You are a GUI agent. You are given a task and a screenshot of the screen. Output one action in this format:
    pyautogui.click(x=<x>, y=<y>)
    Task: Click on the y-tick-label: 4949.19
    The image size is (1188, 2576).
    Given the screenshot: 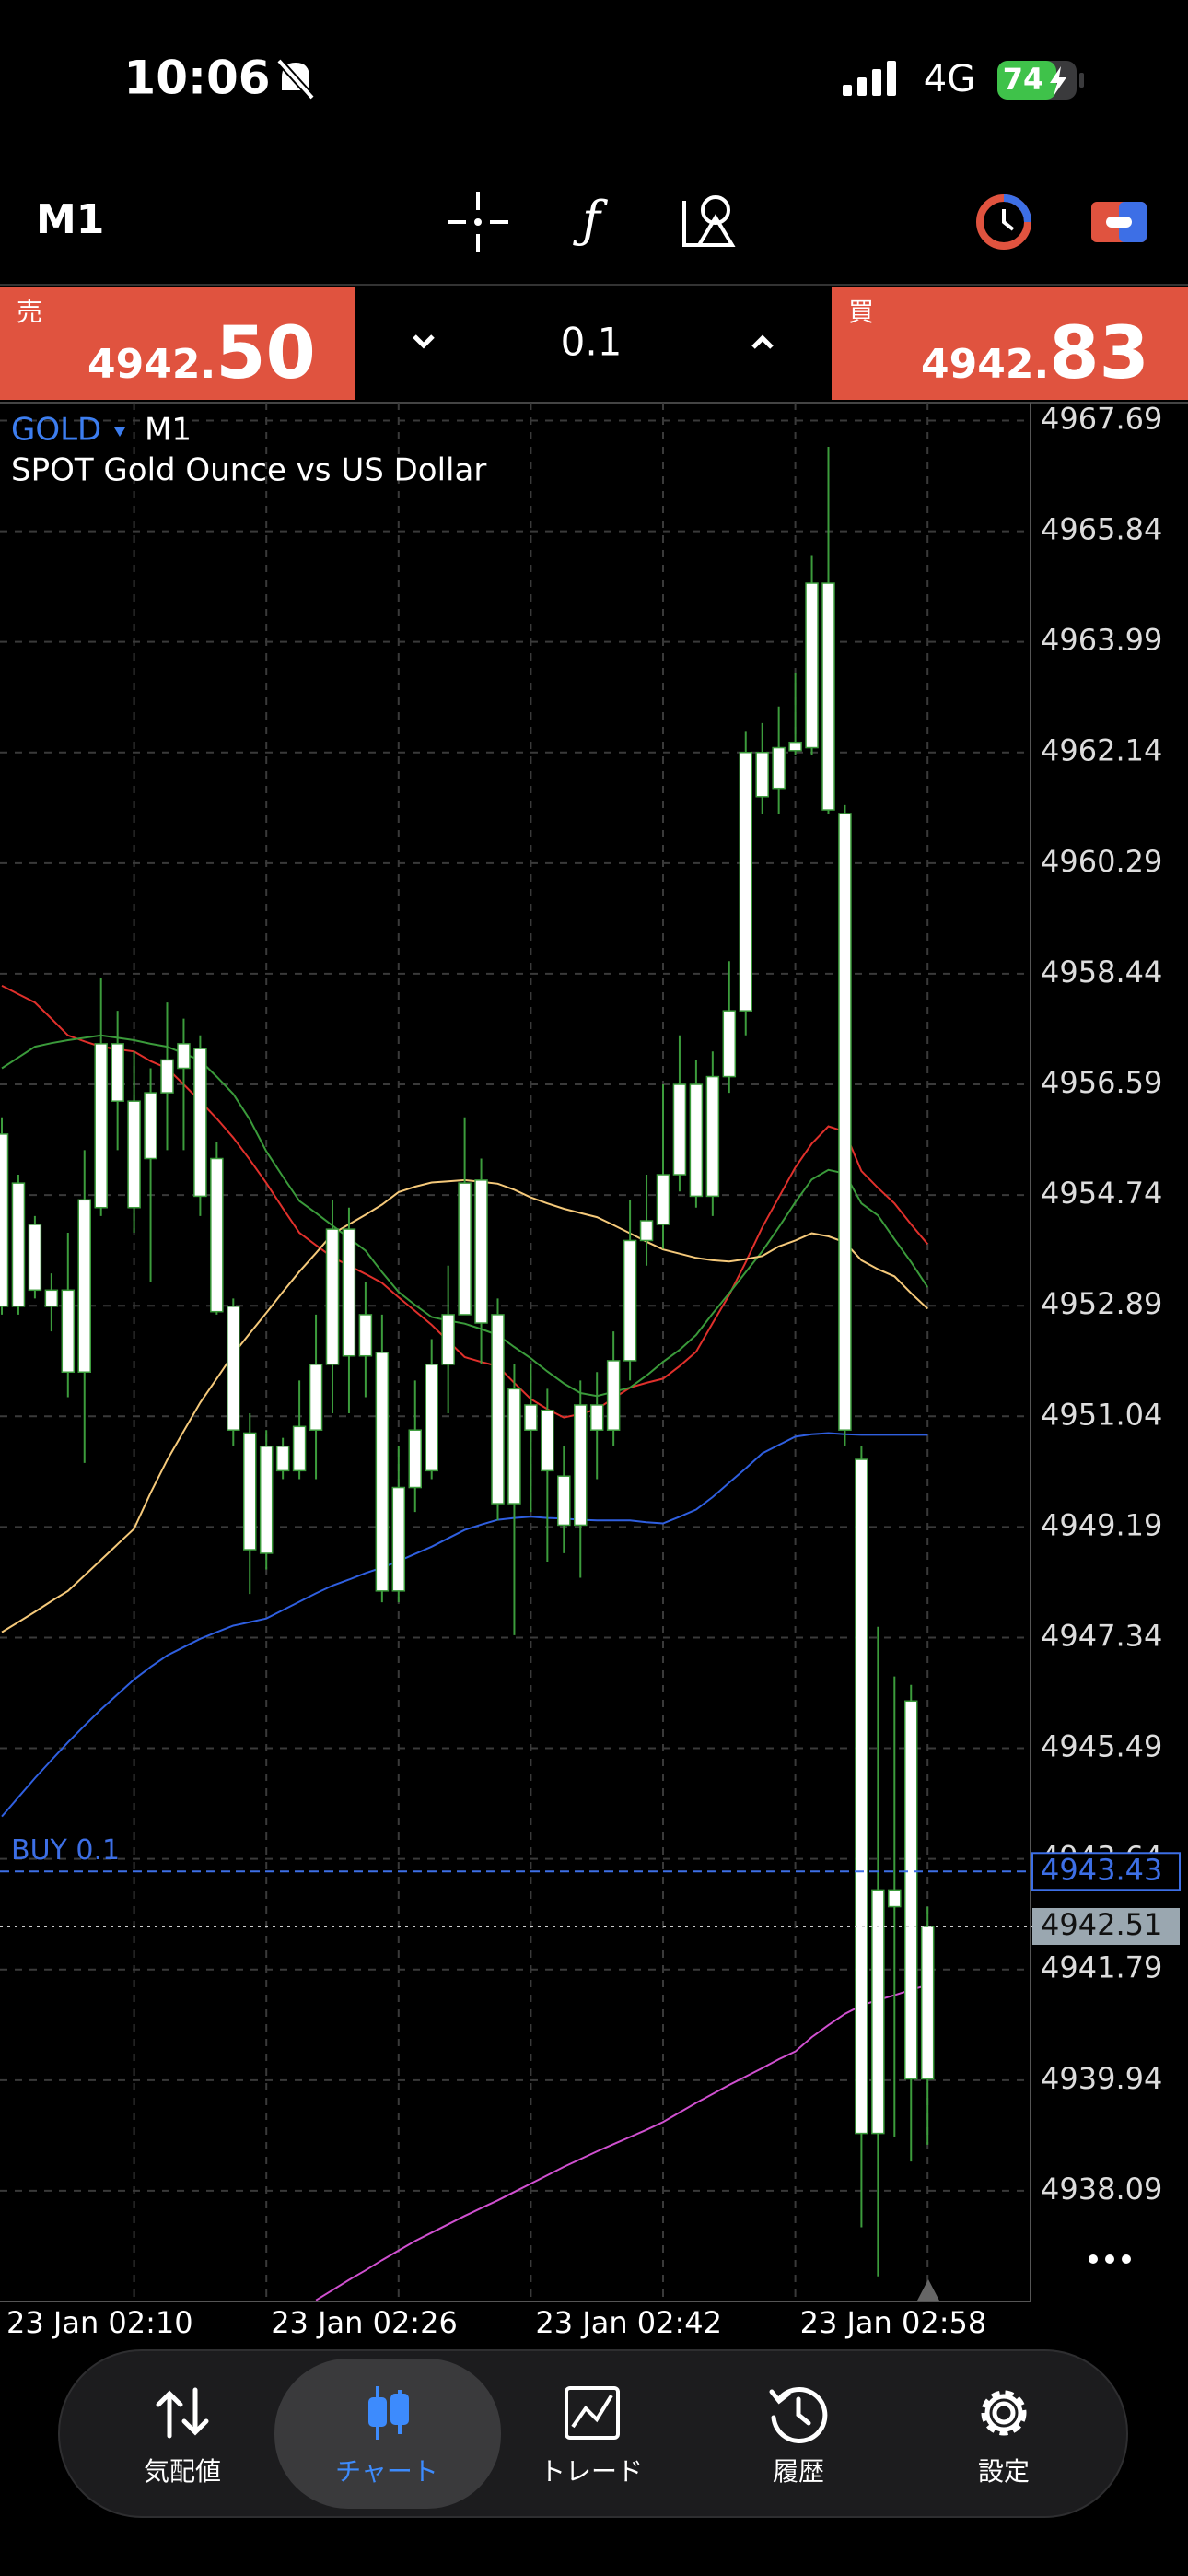 What is the action you would take?
    pyautogui.click(x=1101, y=1524)
    